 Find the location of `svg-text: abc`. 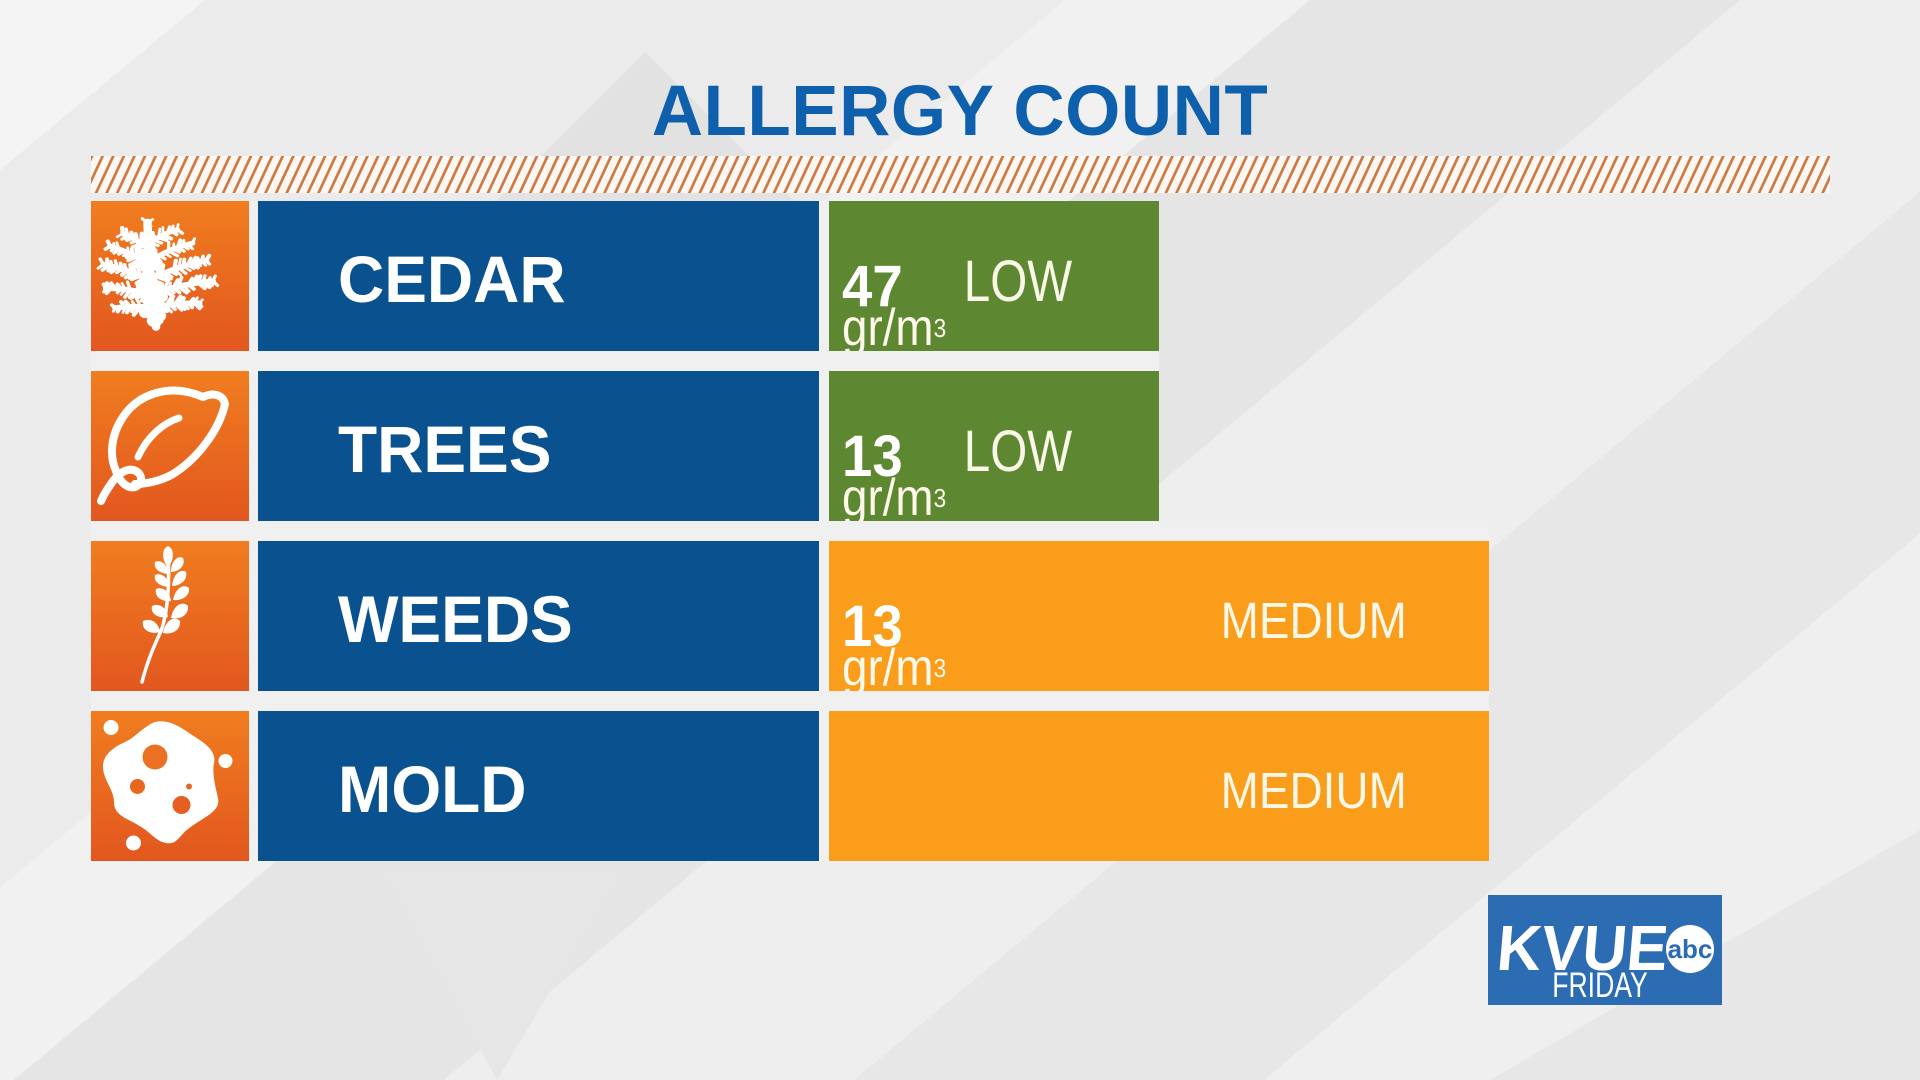

svg-text: abc is located at coordinates (1690, 949).